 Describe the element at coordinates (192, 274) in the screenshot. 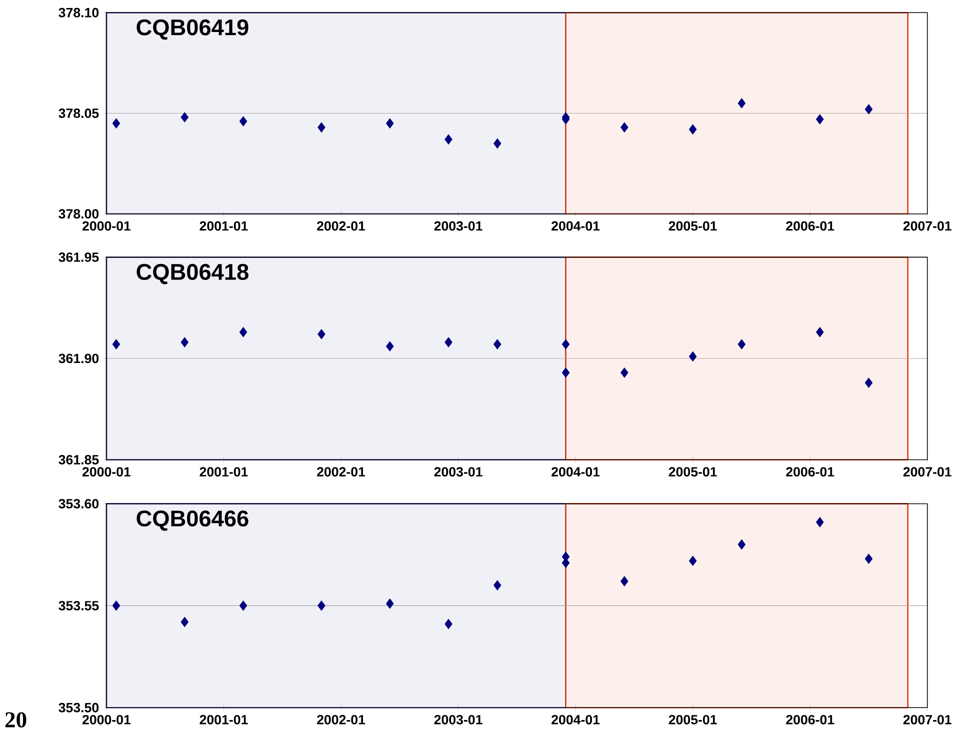

I see `chart-title: CQB06418` at that location.